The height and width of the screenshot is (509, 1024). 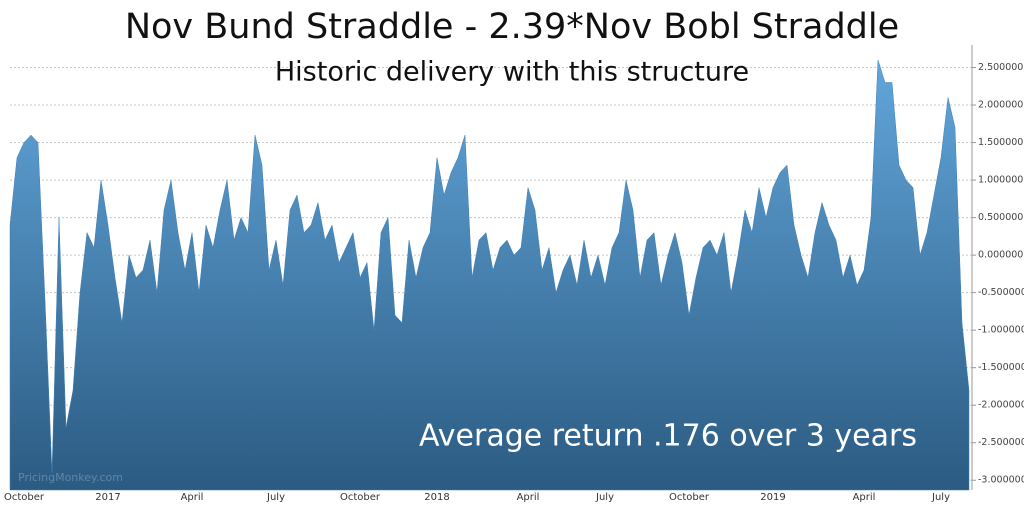 I want to click on y-tick-label: -1.500000, so click(x=1001, y=367).